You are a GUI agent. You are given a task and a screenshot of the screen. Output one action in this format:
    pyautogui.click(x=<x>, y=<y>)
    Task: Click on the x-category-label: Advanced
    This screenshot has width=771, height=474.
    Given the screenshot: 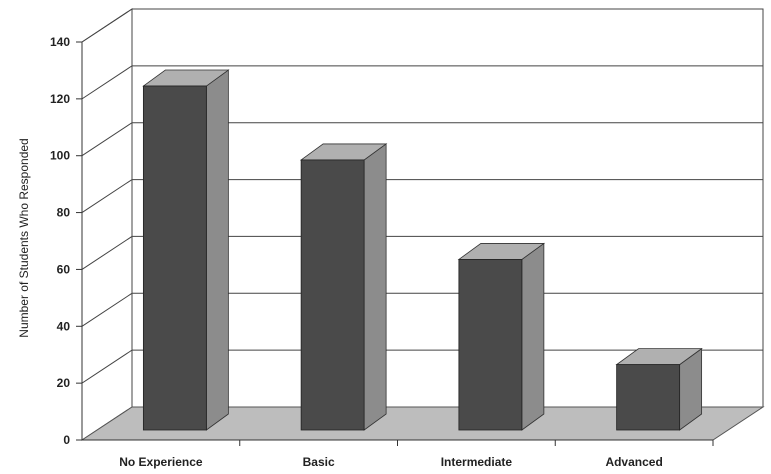 What is the action you would take?
    pyautogui.click(x=633, y=462)
    